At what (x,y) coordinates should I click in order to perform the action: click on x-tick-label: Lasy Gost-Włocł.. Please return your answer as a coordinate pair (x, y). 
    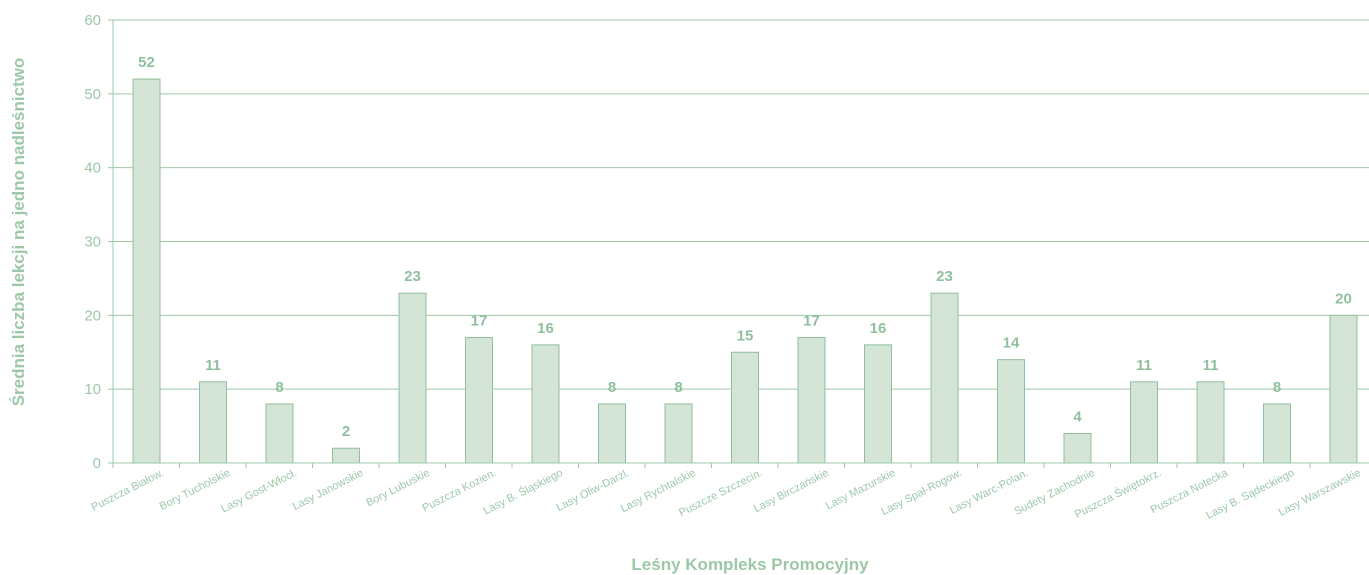
    Looking at the image, I should click on (259, 491).